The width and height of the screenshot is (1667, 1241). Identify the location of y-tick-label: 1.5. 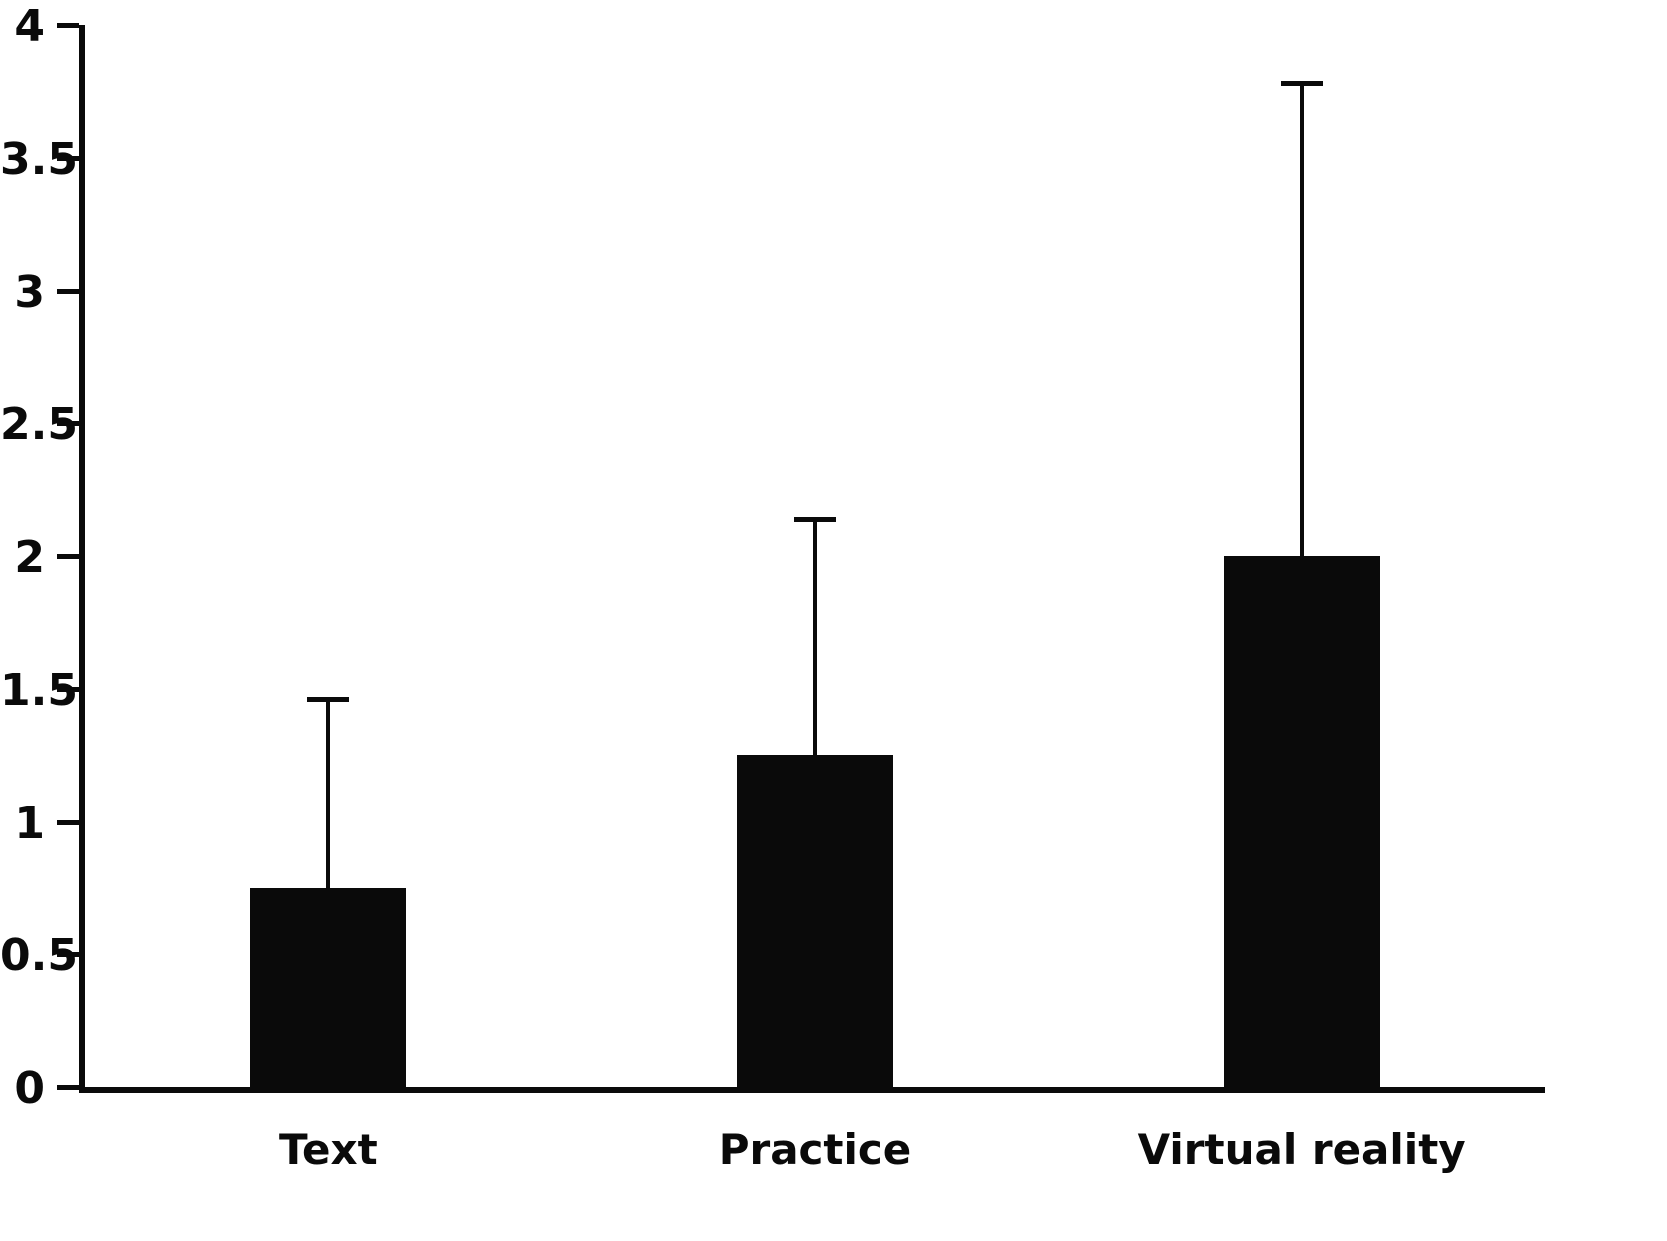
(39, 690).